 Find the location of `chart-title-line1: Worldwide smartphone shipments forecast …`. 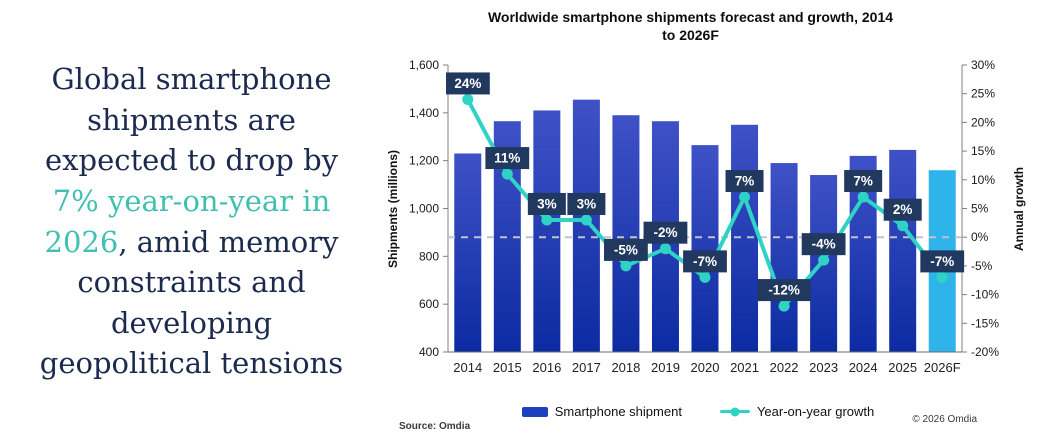

chart-title-line1: Worldwide smartphone shipments forecast … is located at coordinates (690, 17).